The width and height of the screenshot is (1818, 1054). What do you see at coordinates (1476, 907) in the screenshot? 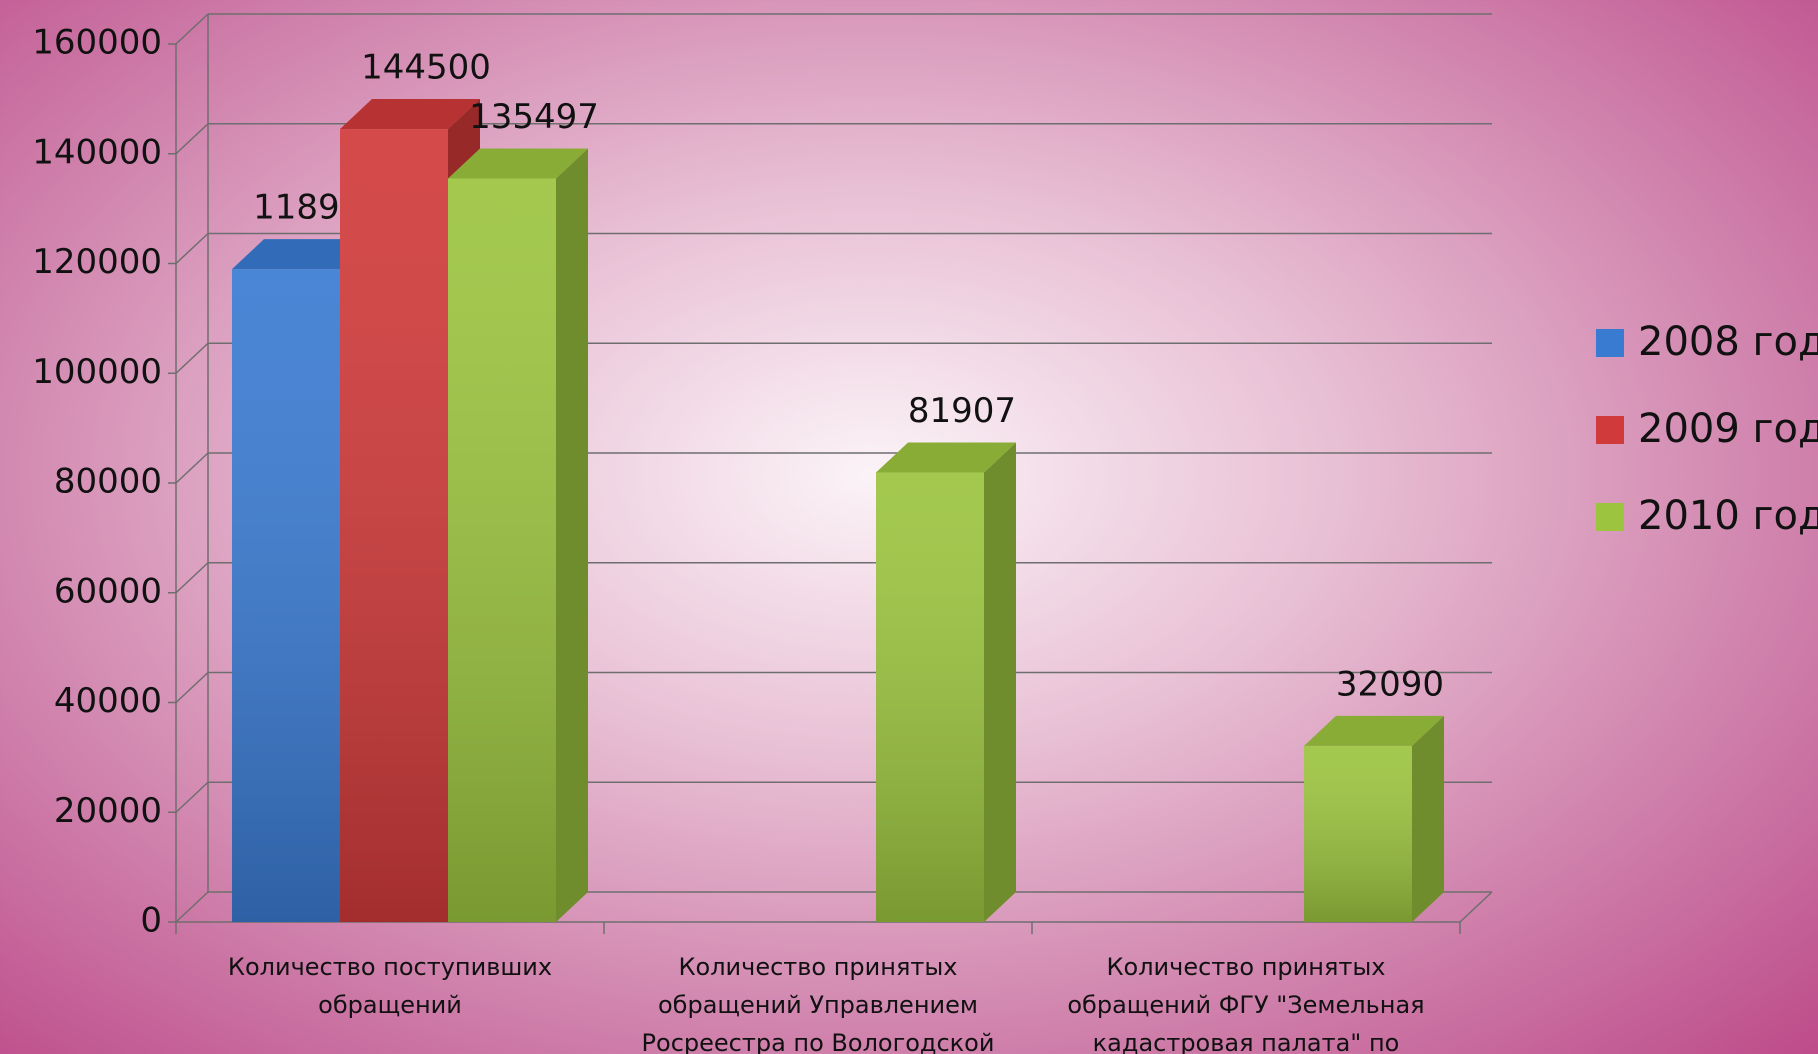
I see `floor-edge` at bounding box center [1476, 907].